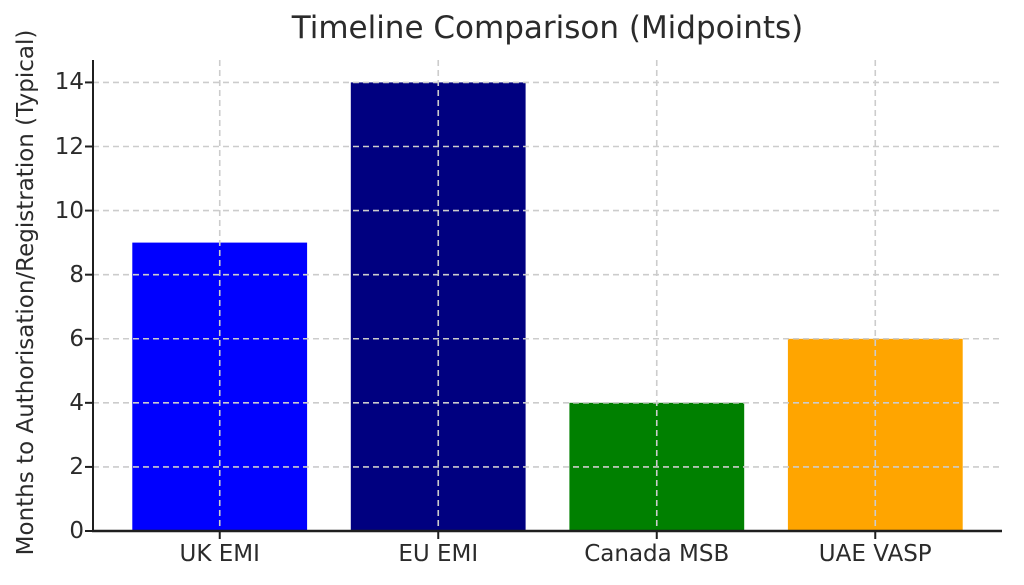 This screenshot has height=585, width=1024. I want to click on y-tick-label-4: 4, so click(76, 402).